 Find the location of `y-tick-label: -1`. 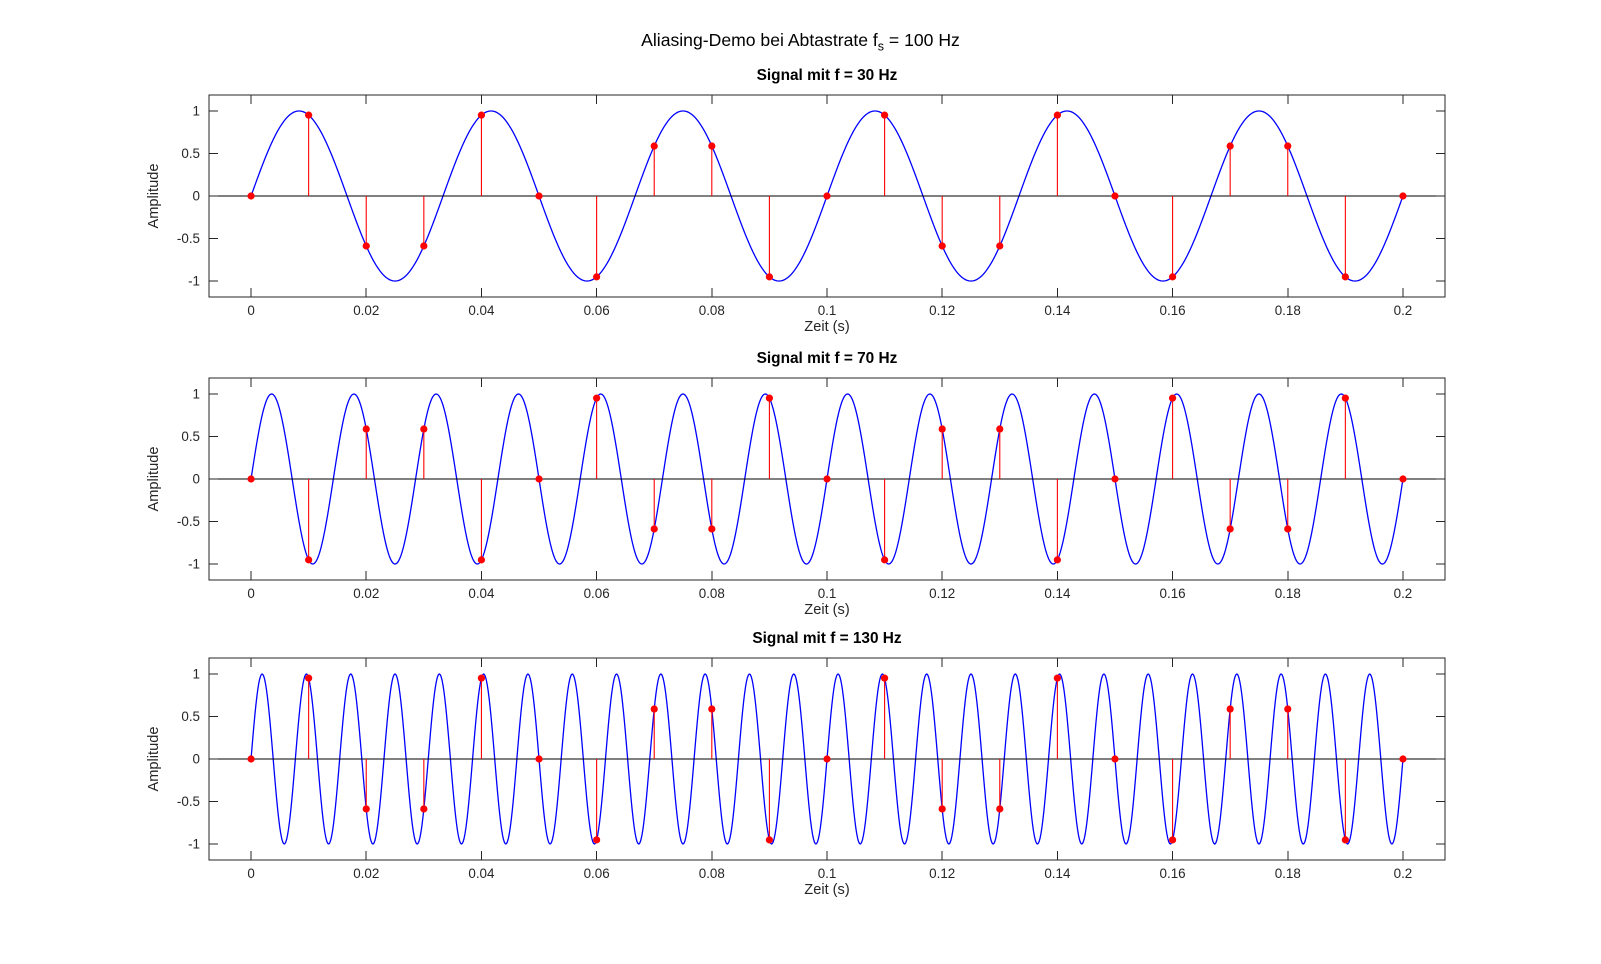

y-tick-label: -1 is located at coordinates (194, 844).